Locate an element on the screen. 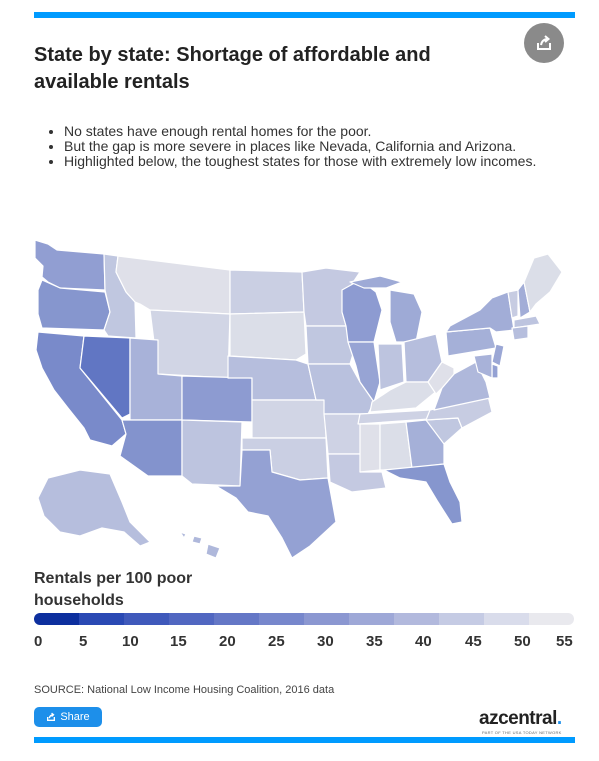 Image resolution: width=599 pixels, height=761 pixels. legend-label: 0 is located at coordinates (38, 641).